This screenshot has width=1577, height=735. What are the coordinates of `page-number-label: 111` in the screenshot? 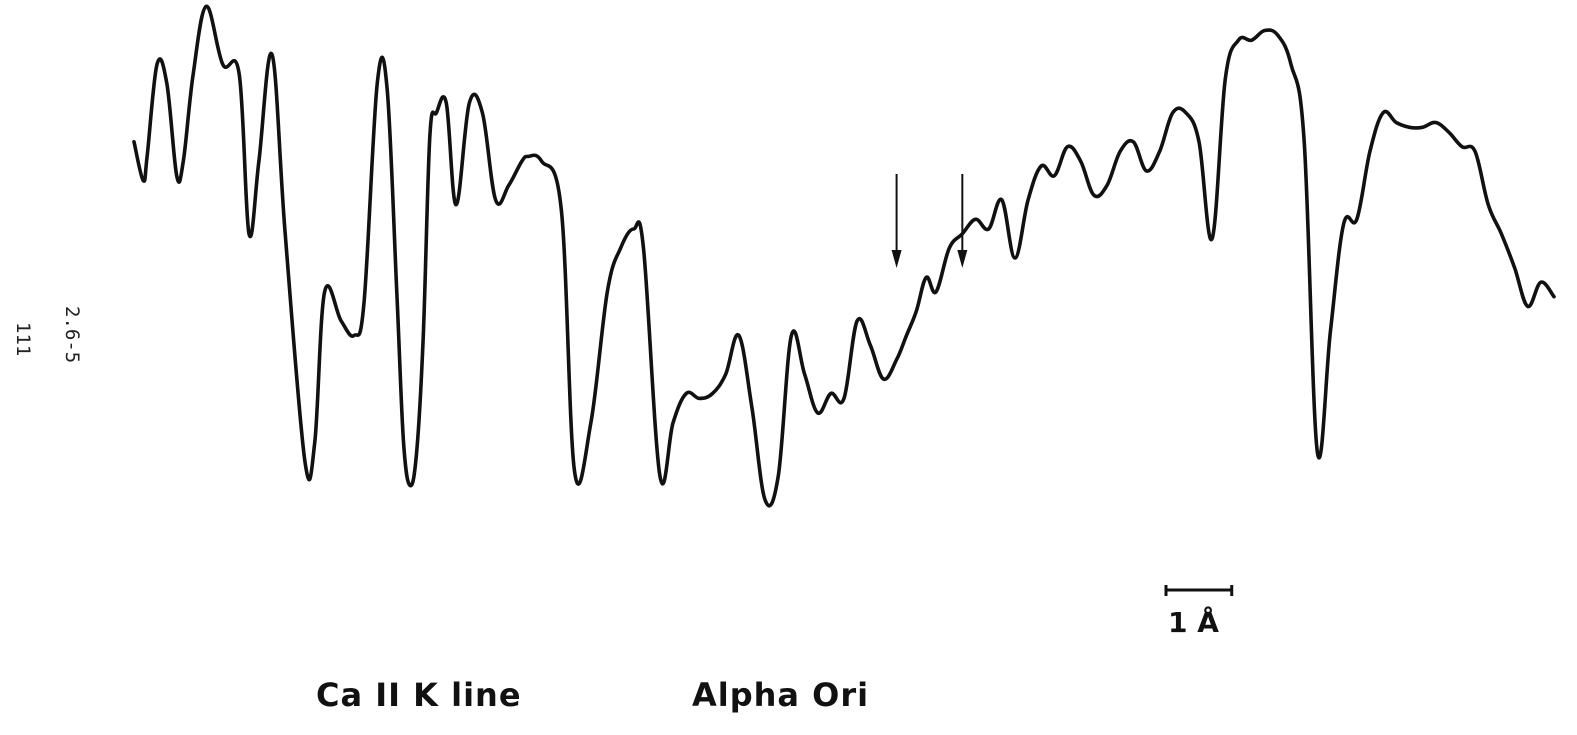 It's located at (23, 339).